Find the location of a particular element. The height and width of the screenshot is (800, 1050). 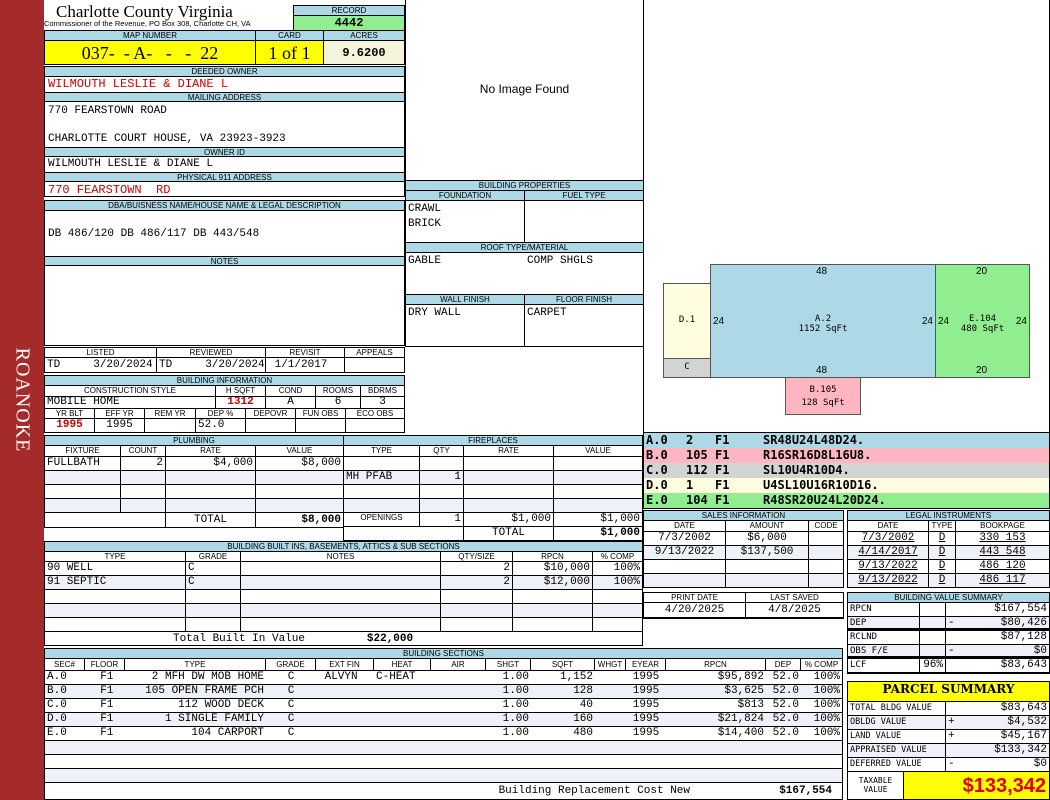

column-header: FLOOR is located at coordinates (105, 664).